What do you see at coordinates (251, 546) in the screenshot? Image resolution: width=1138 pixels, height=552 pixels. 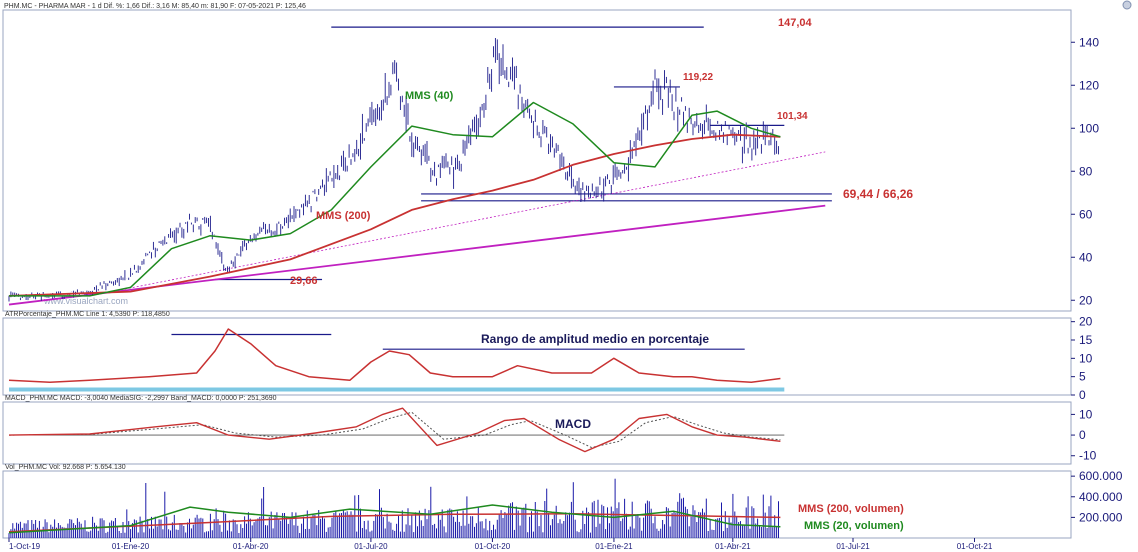 I see `x-tick-label: 01-Abr-20` at bounding box center [251, 546].